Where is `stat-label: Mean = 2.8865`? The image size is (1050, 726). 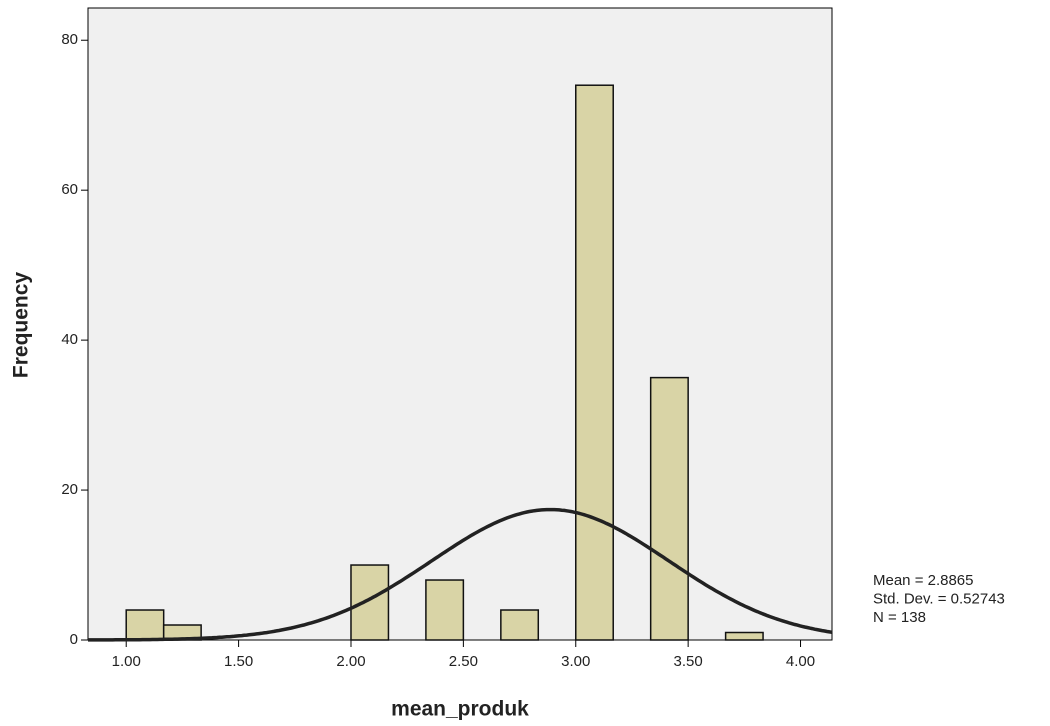 stat-label: Mean = 2.8865 is located at coordinates (923, 580).